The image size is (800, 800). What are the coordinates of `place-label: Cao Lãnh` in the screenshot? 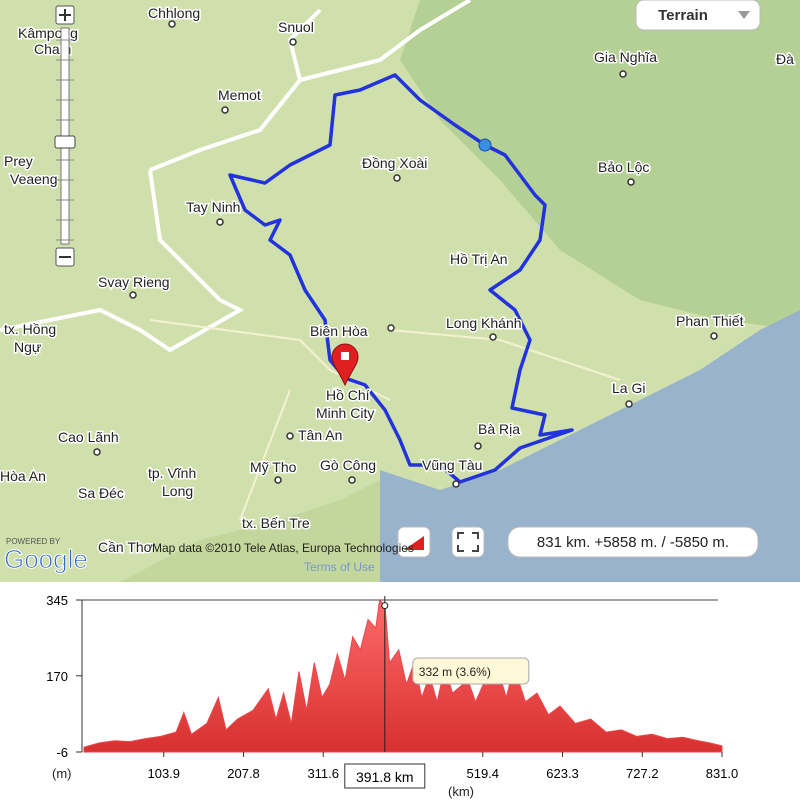 It's located at (88, 437).